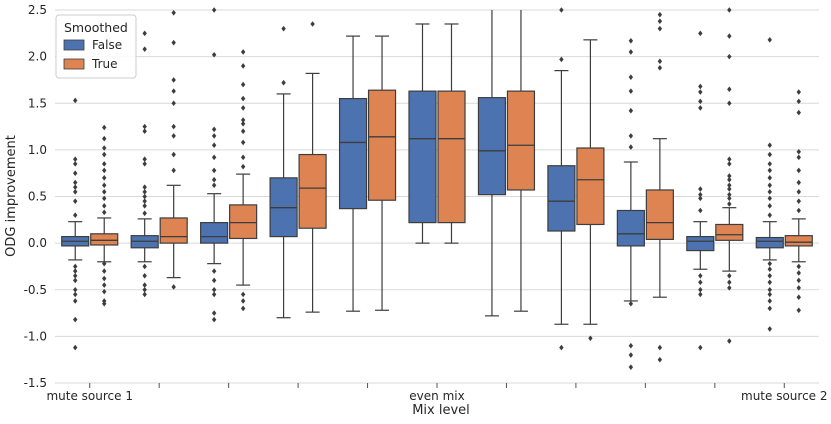 Image resolution: width=831 pixels, height=424 pixels. I want to click on y-tick-label: 2.5, so click(37, 10).